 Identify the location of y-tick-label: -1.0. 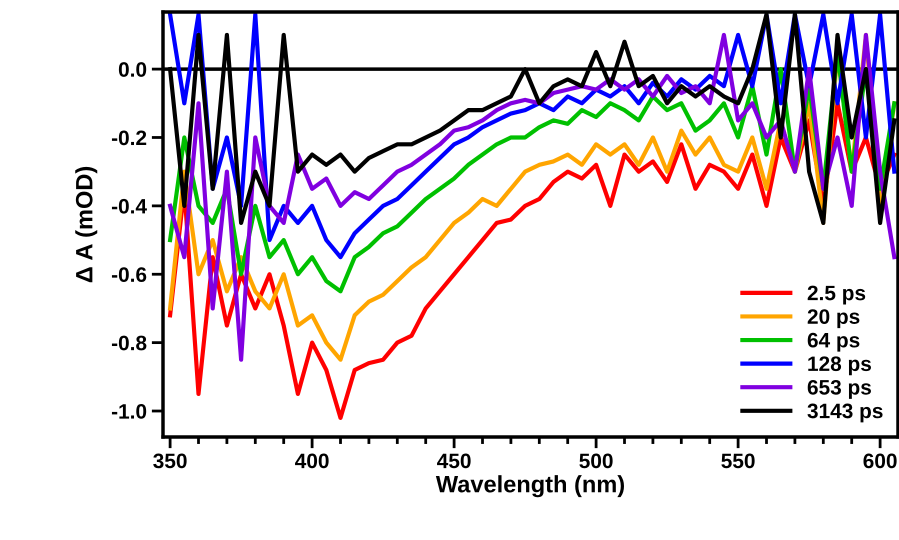
(129, 411).